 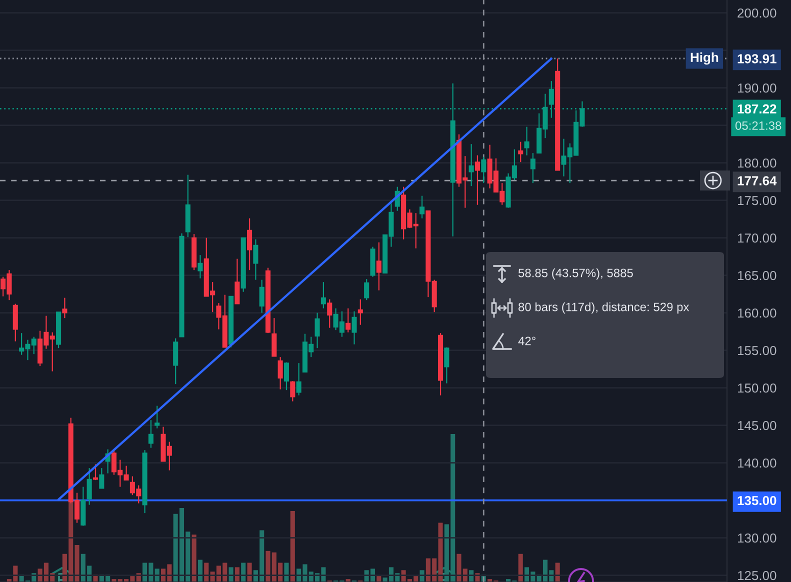 I want to click on y-tick-label: 177.64, so click(x=757, y=181).